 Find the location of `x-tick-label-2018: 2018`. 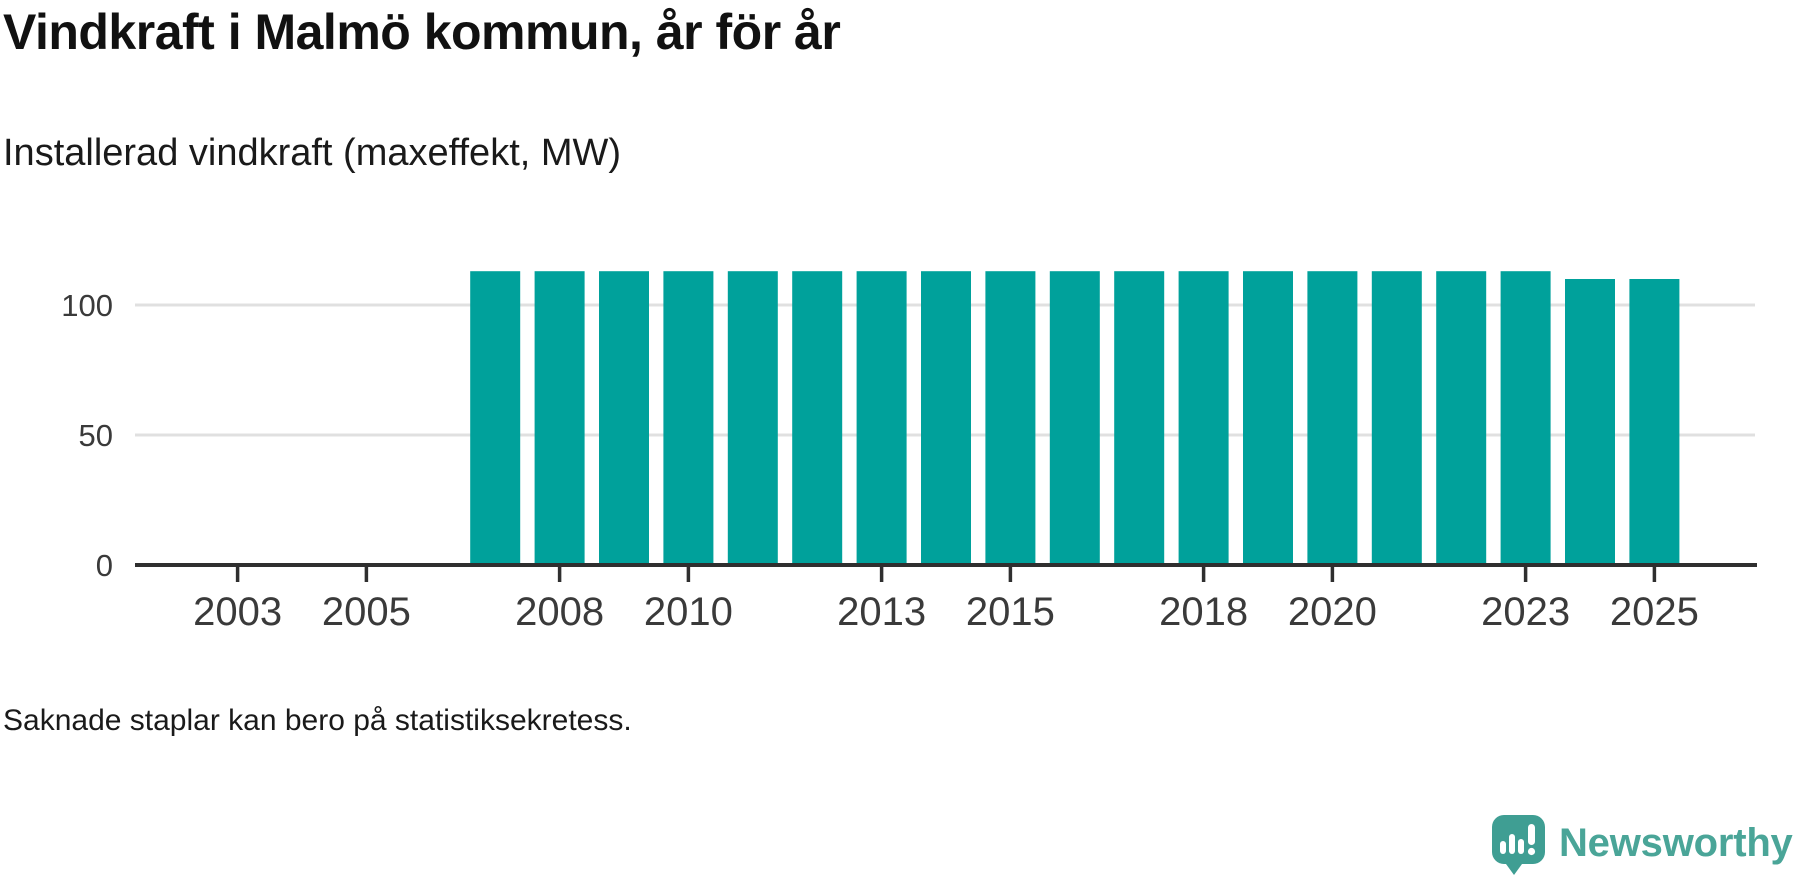

x-tick-label-2018: 2018 is located at coordinates (1203, 612).